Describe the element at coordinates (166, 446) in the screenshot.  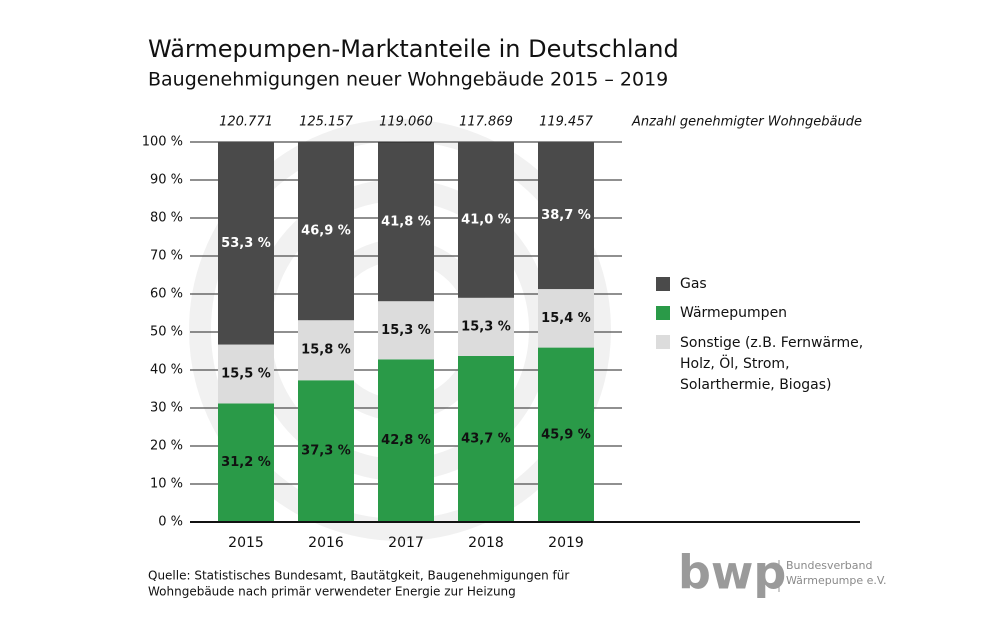
I see `y-tick-label: 20 %` at that location.